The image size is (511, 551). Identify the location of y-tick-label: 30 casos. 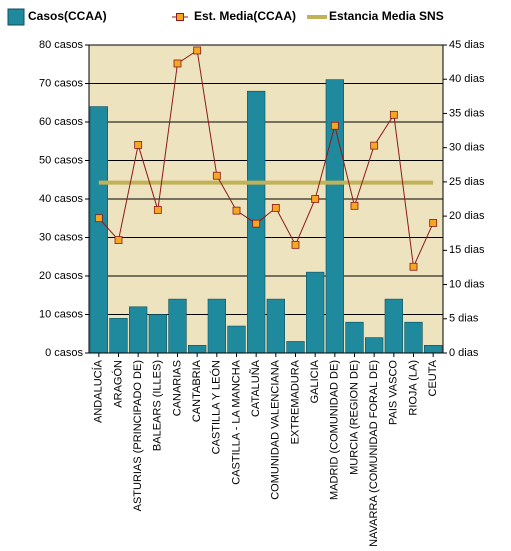
(61, 237).